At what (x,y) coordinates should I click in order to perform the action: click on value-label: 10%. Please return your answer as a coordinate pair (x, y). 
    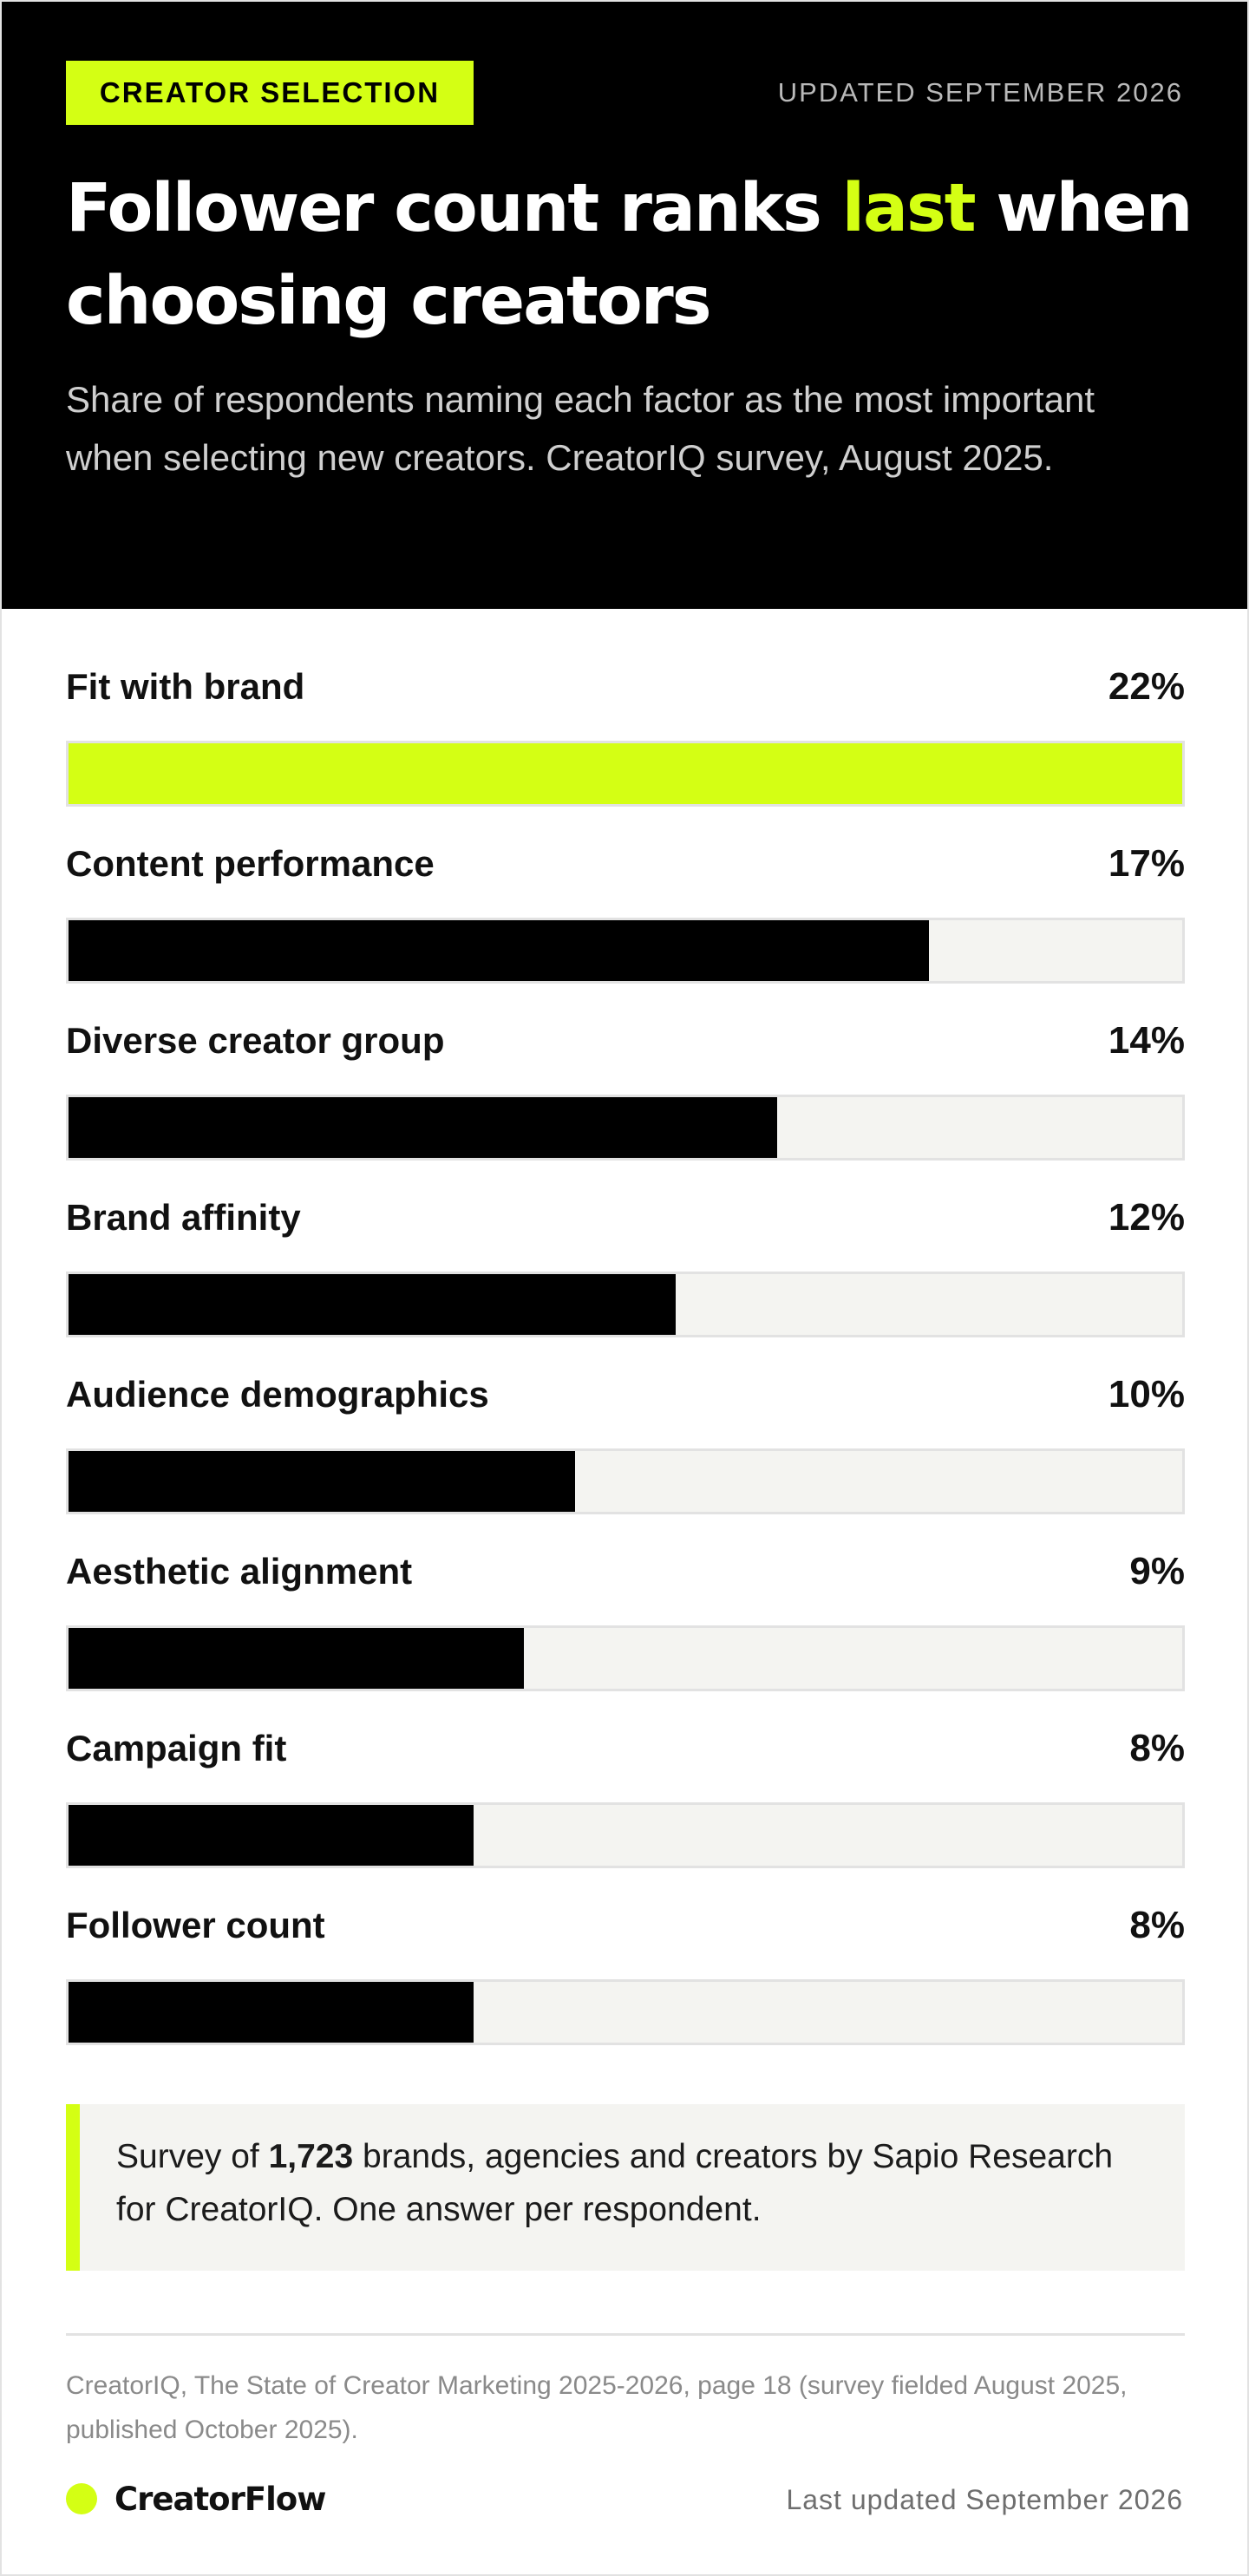
    Looking at the image, I should click on (1146, 1394).